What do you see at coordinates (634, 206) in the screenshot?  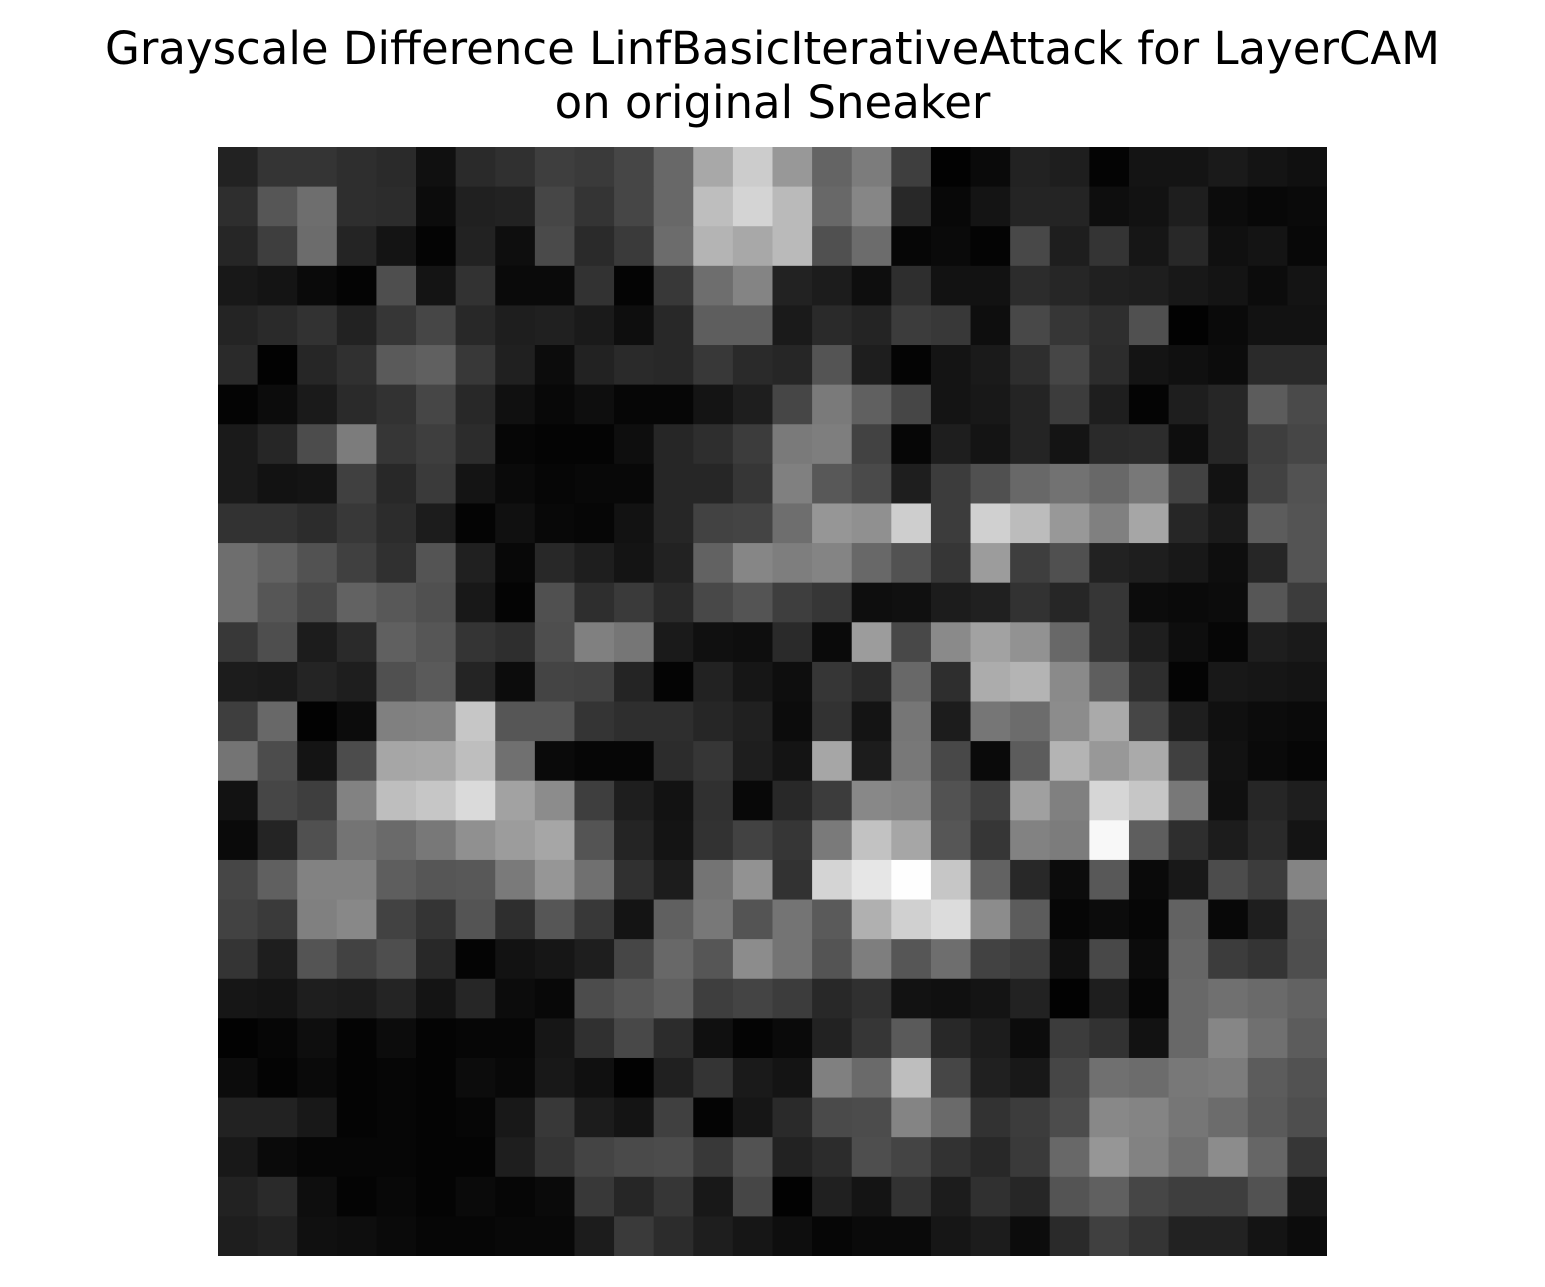 I see `heatmap-cell-r1-c10` at bounding box center [634, 206].